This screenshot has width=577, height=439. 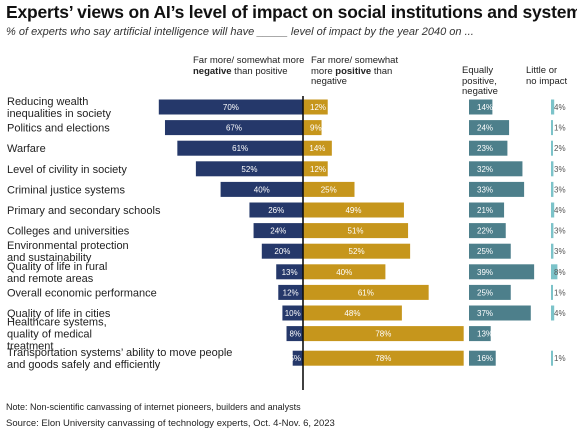 I want to click on positive-value: 49%, so click(x=353, y=210).